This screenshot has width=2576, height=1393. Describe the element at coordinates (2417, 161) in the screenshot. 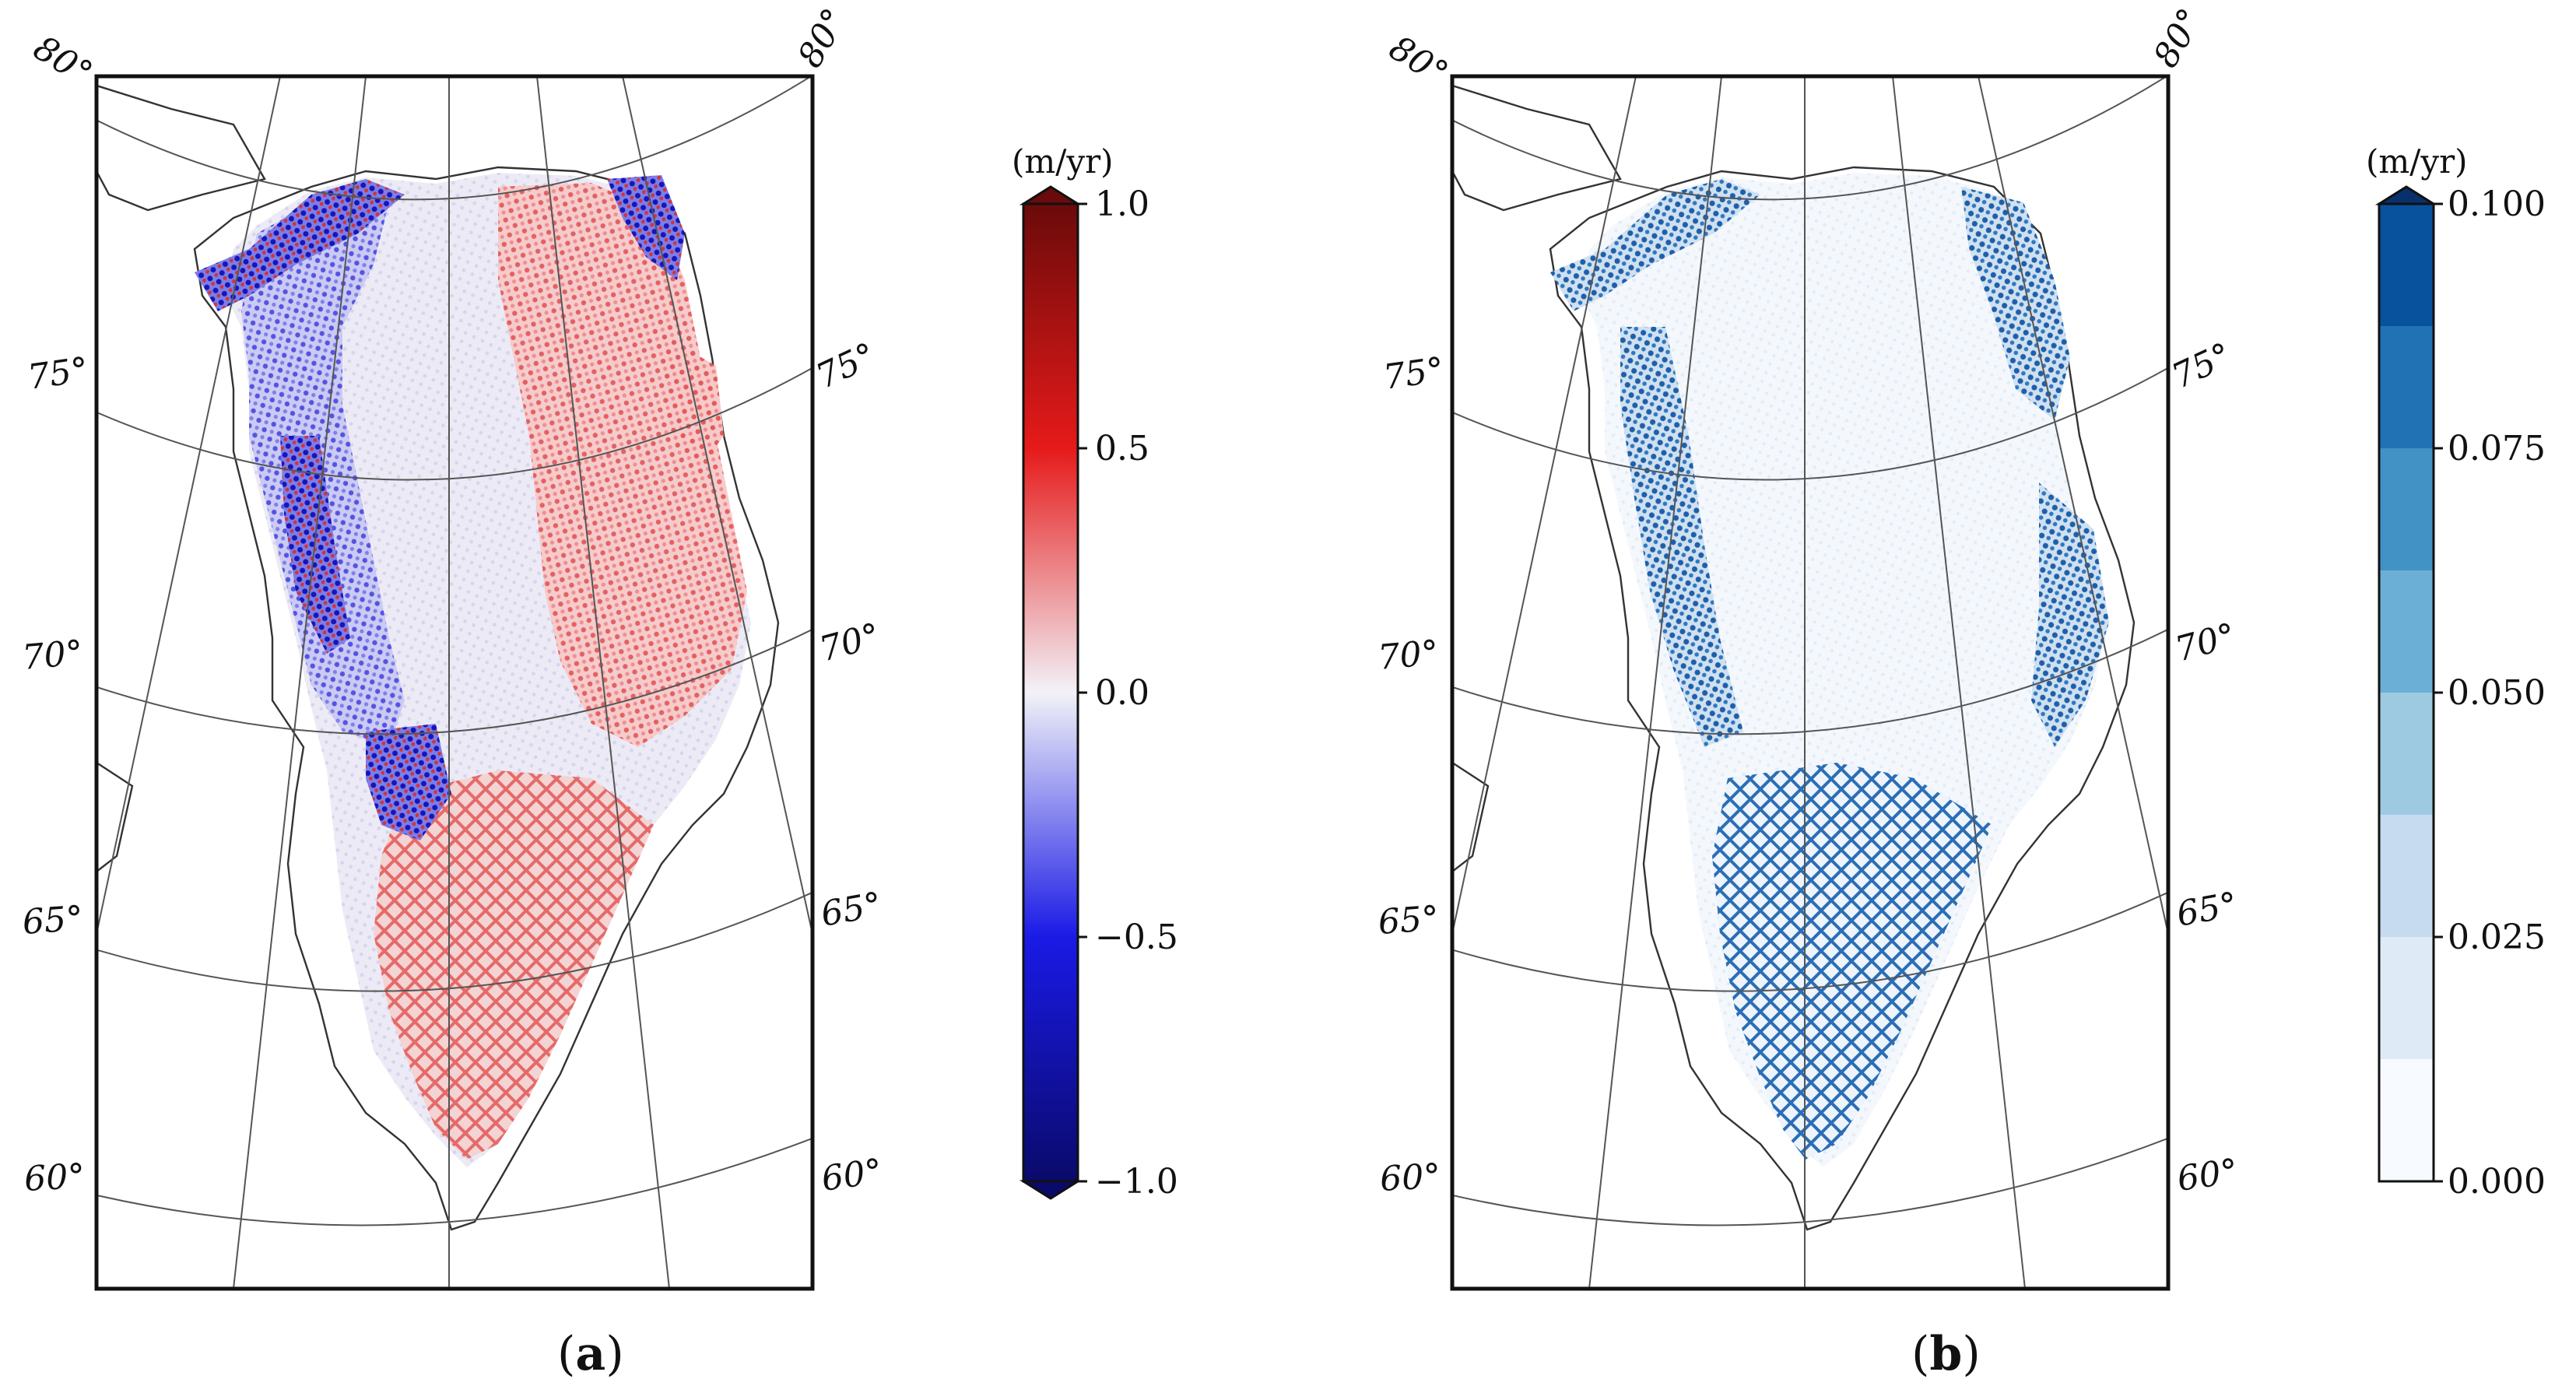

I see `colorbar-b-unit: (m/yr)` at that location.